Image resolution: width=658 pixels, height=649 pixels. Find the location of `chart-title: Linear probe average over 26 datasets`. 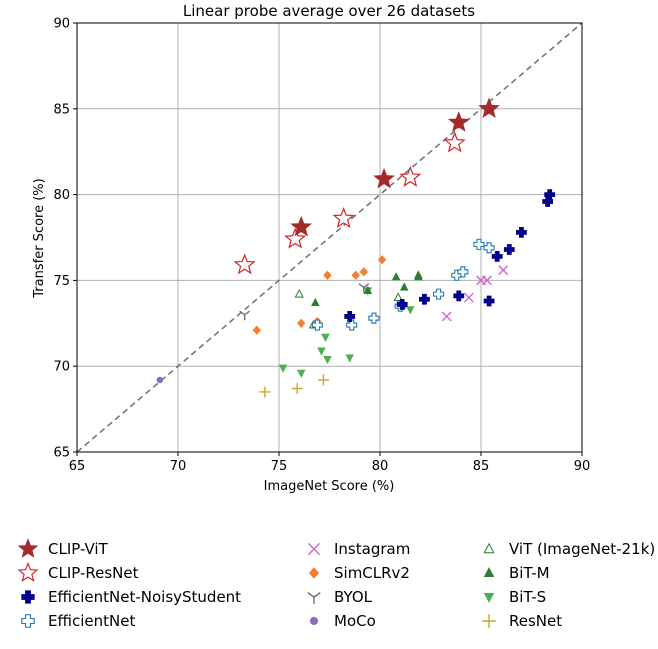

chart-title: Linear probe average over 26 datasets is located at coordinates (329, 11).